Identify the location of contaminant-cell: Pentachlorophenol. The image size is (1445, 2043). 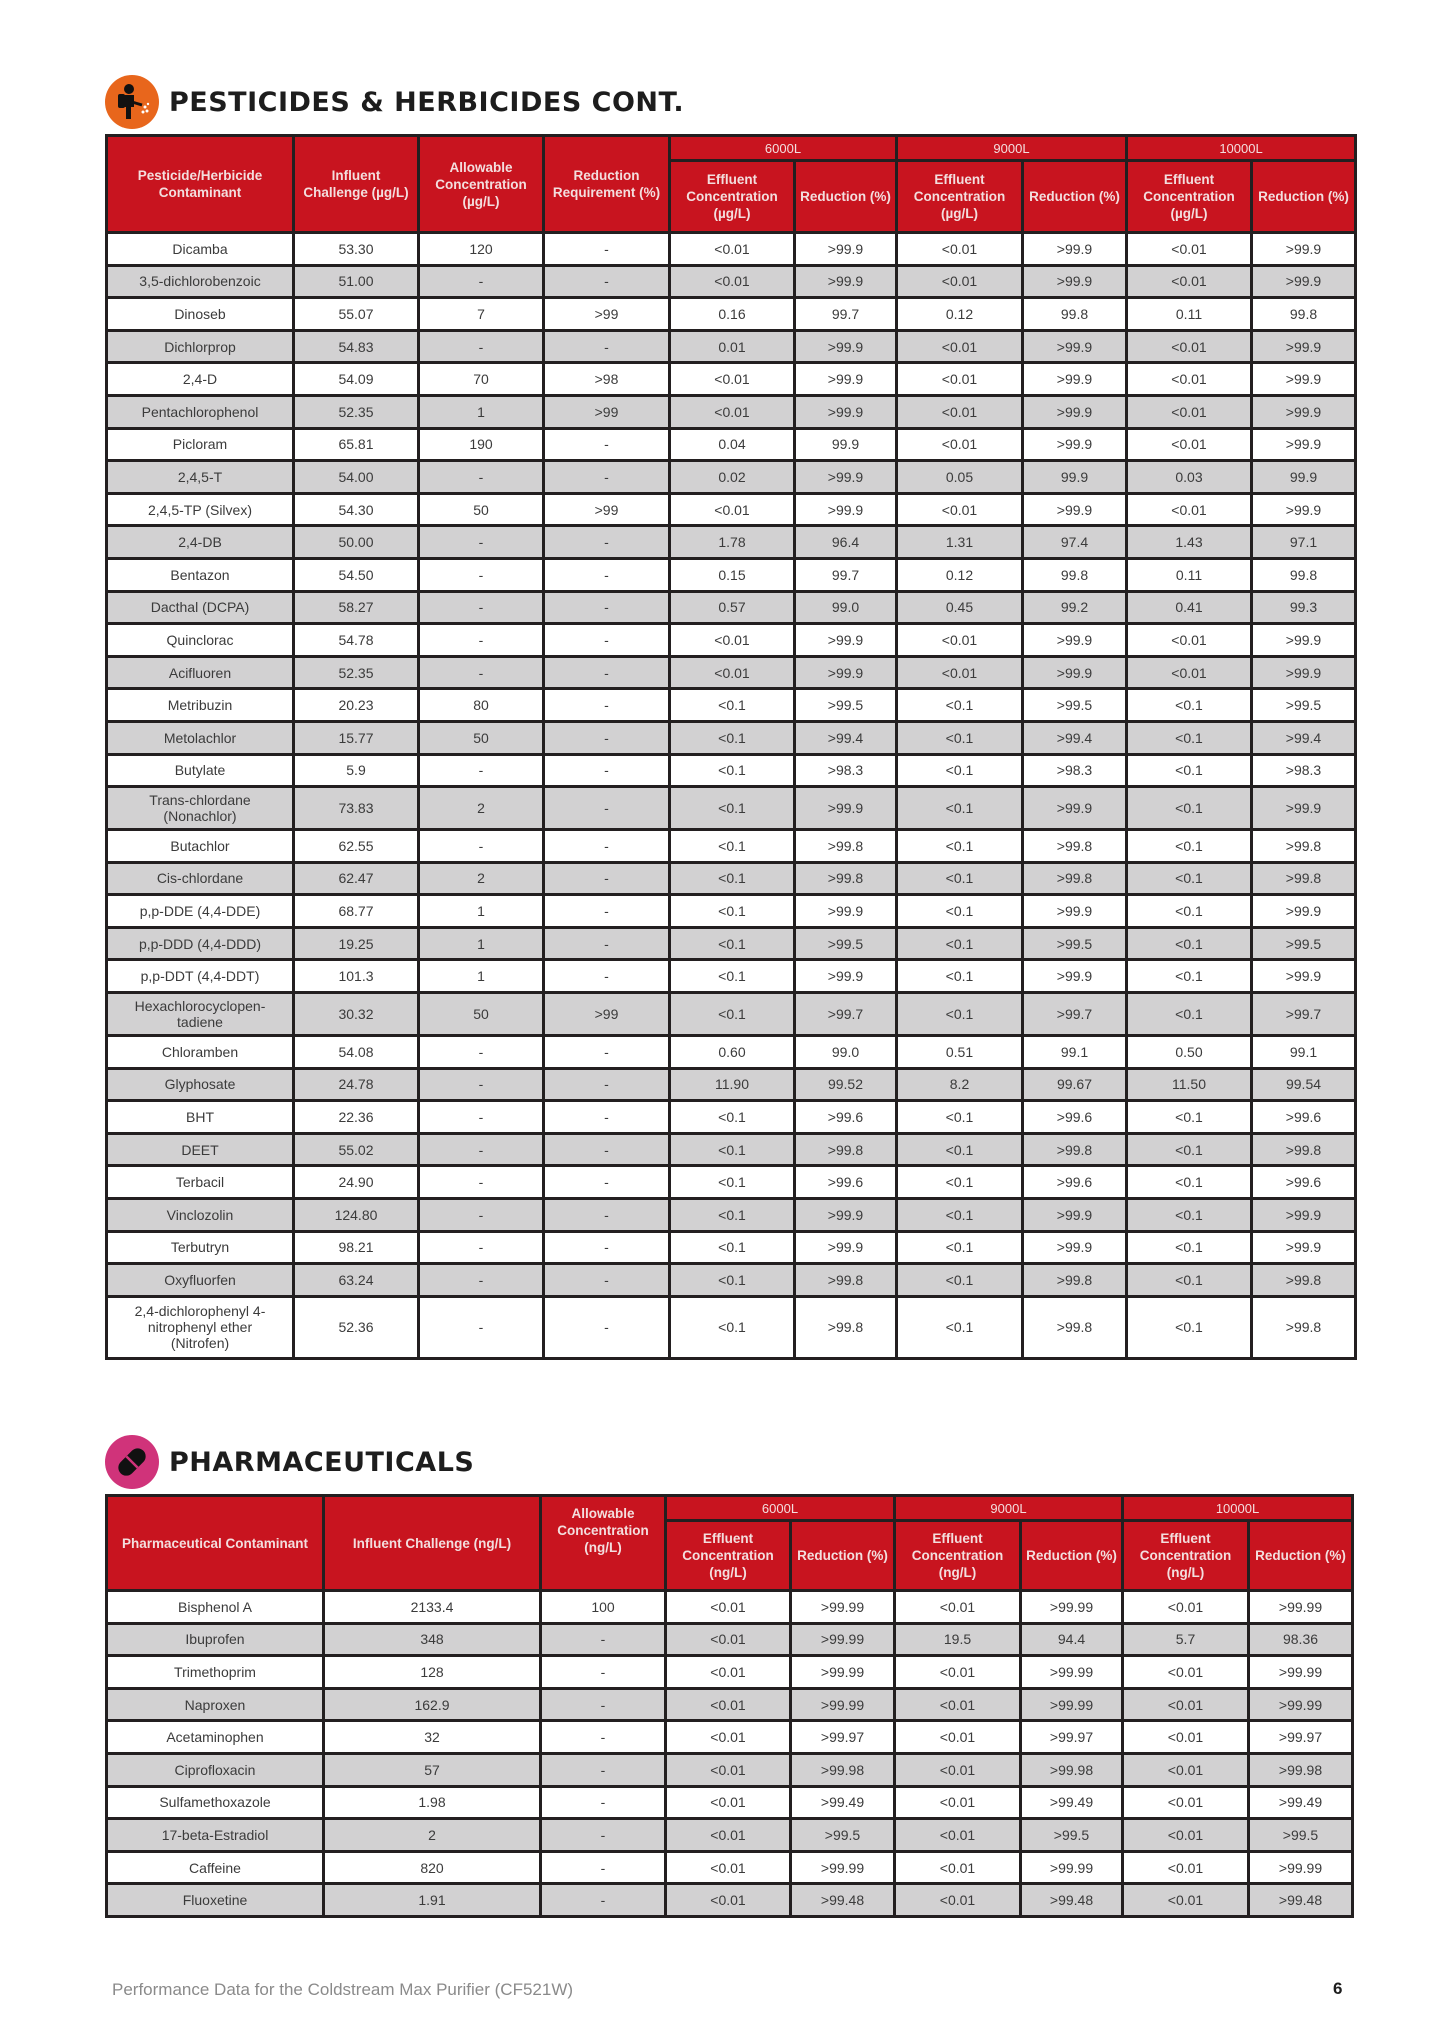
(200, 411).